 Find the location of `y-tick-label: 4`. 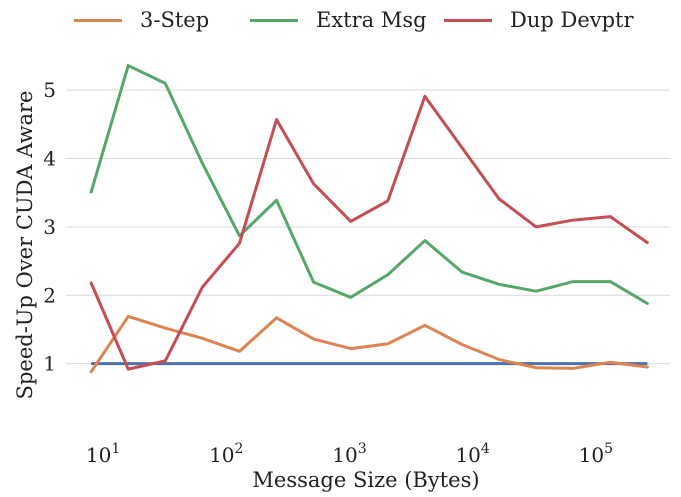

y-tick-label: 4 is located at coordinates (49, 159).